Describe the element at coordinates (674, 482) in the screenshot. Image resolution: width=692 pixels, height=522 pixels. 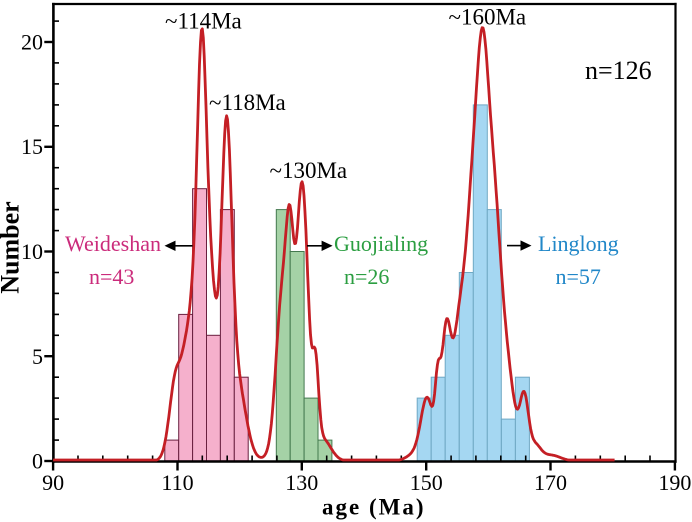
I see `svg-text: 190` at that location.